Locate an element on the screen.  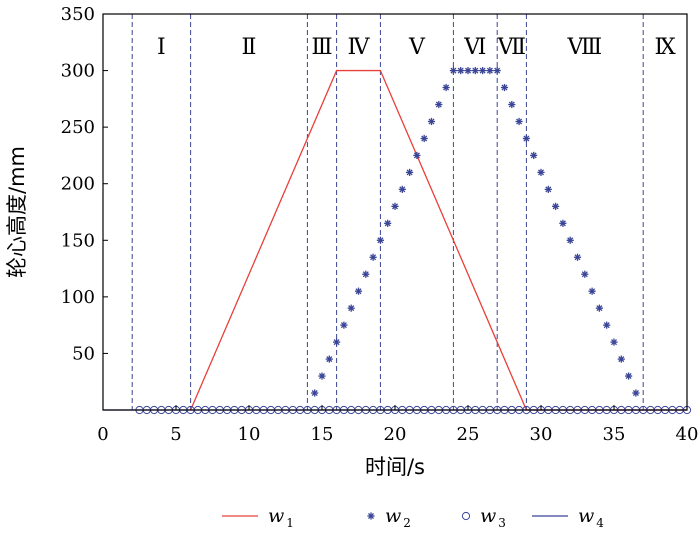
y-tick-label: 350 is located at coordinates (78, 14).